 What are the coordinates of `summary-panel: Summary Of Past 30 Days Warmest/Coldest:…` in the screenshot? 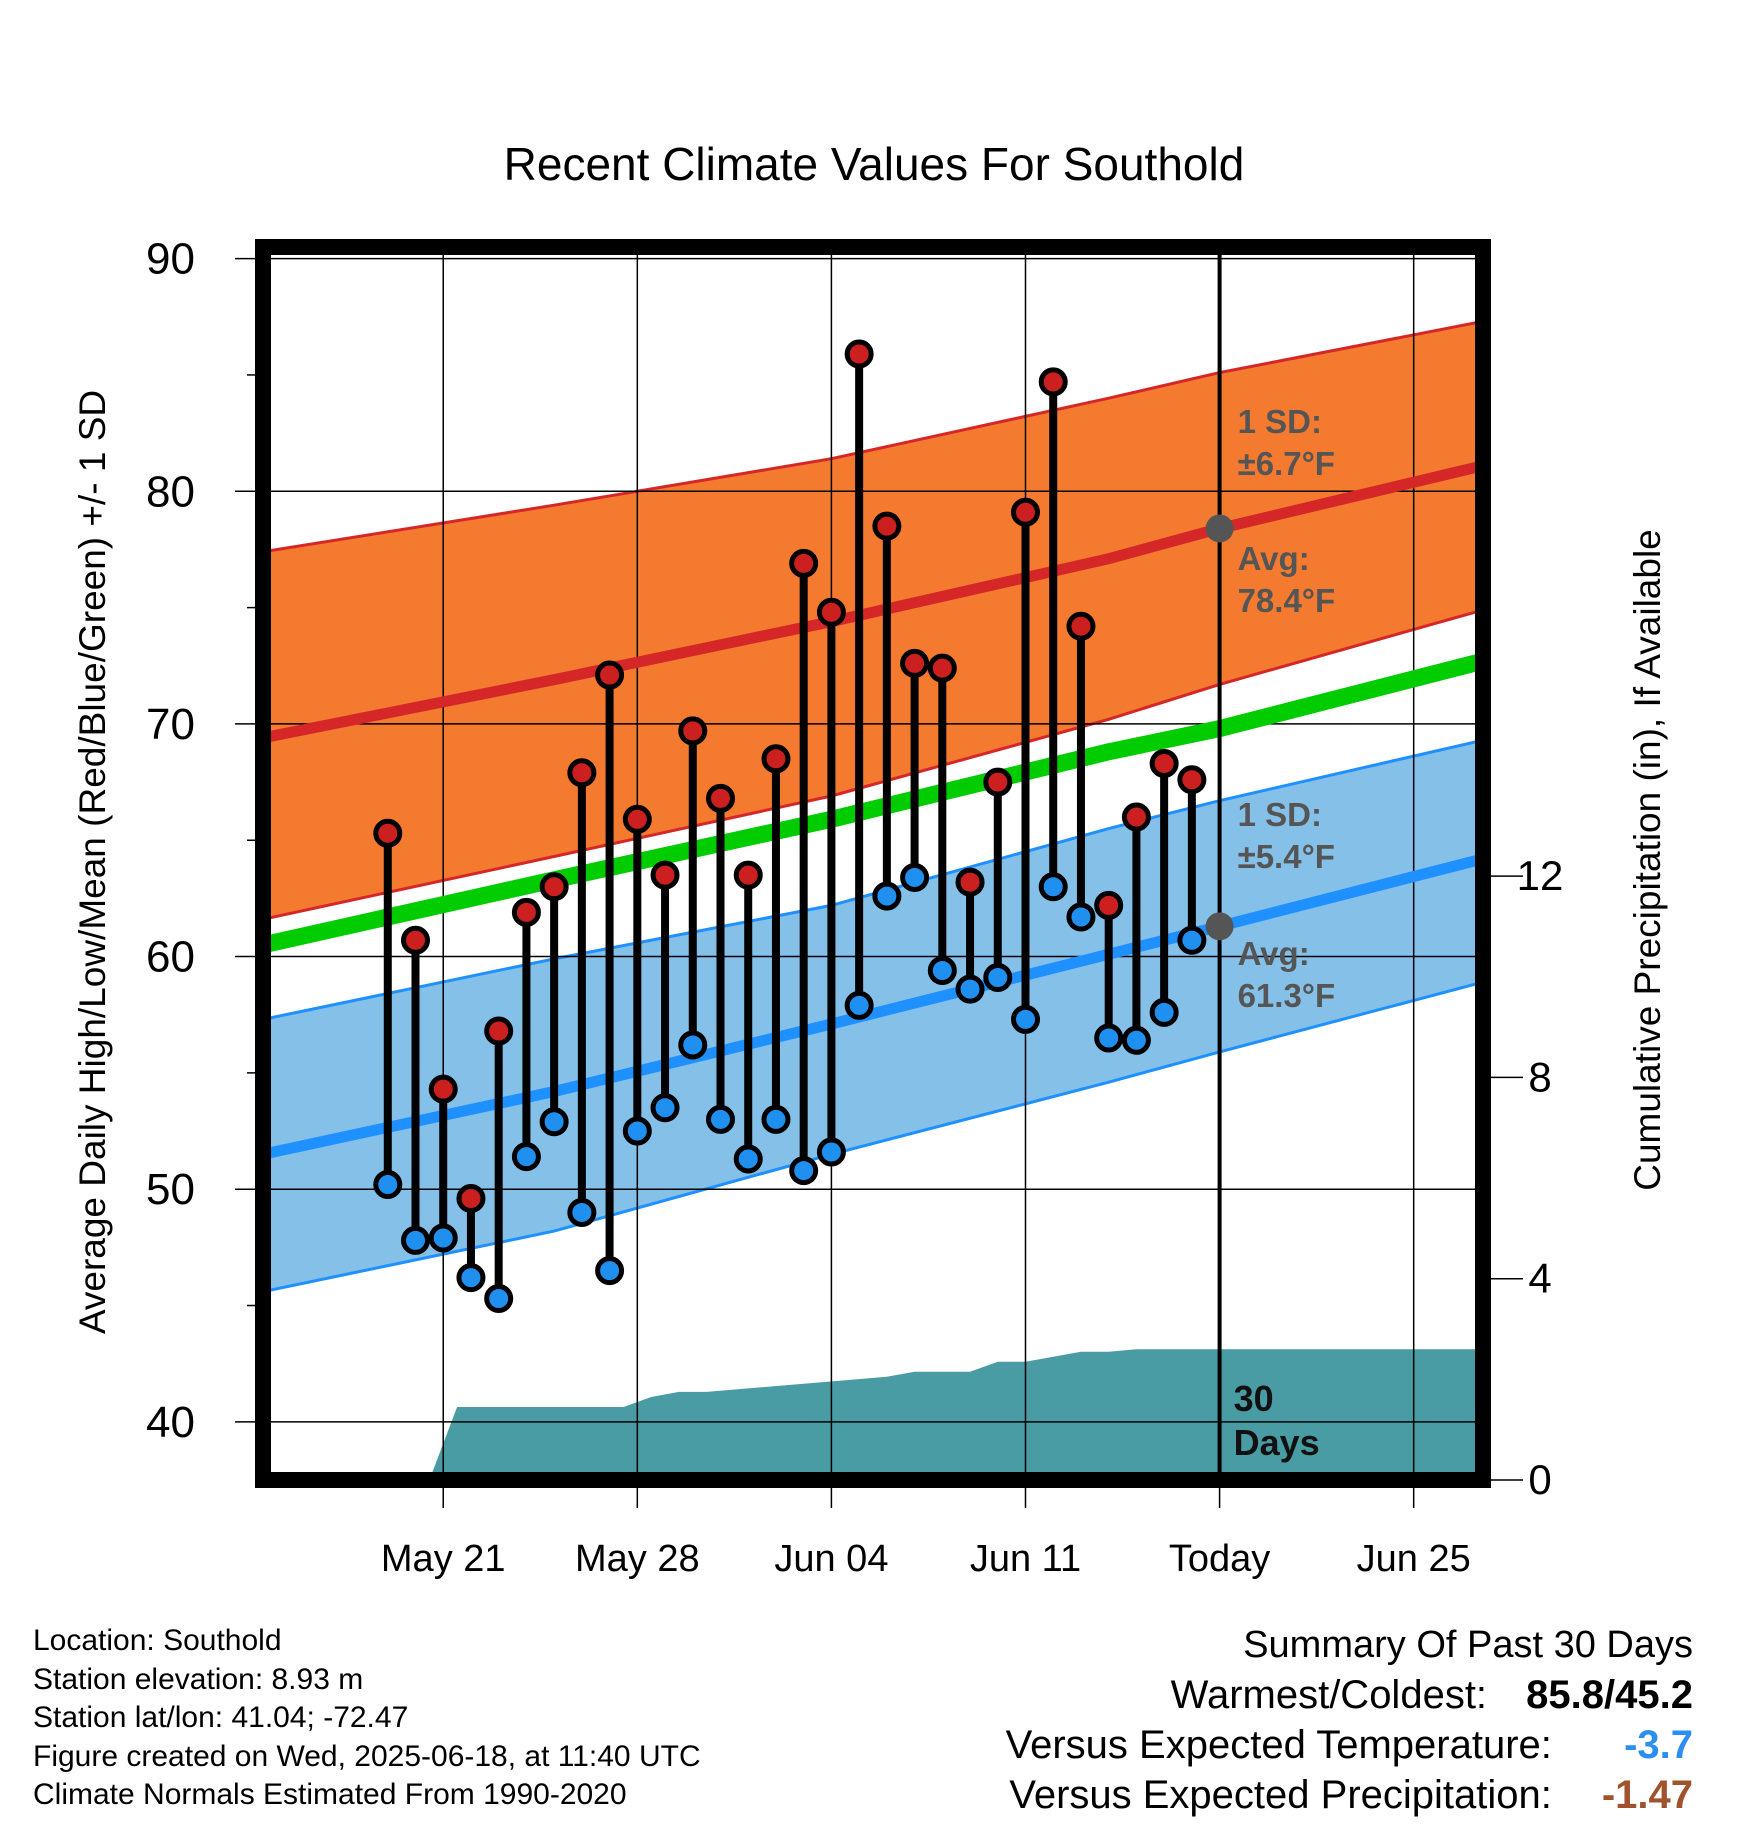 It's located at (1349, 1720).